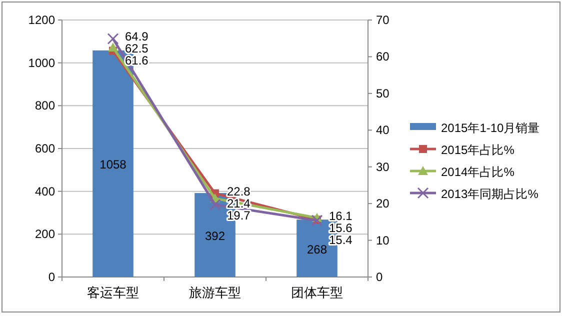 The height and width of the screenshot is (326, 562). I want to click on y2-tick-label: 30, so click(383, 167).